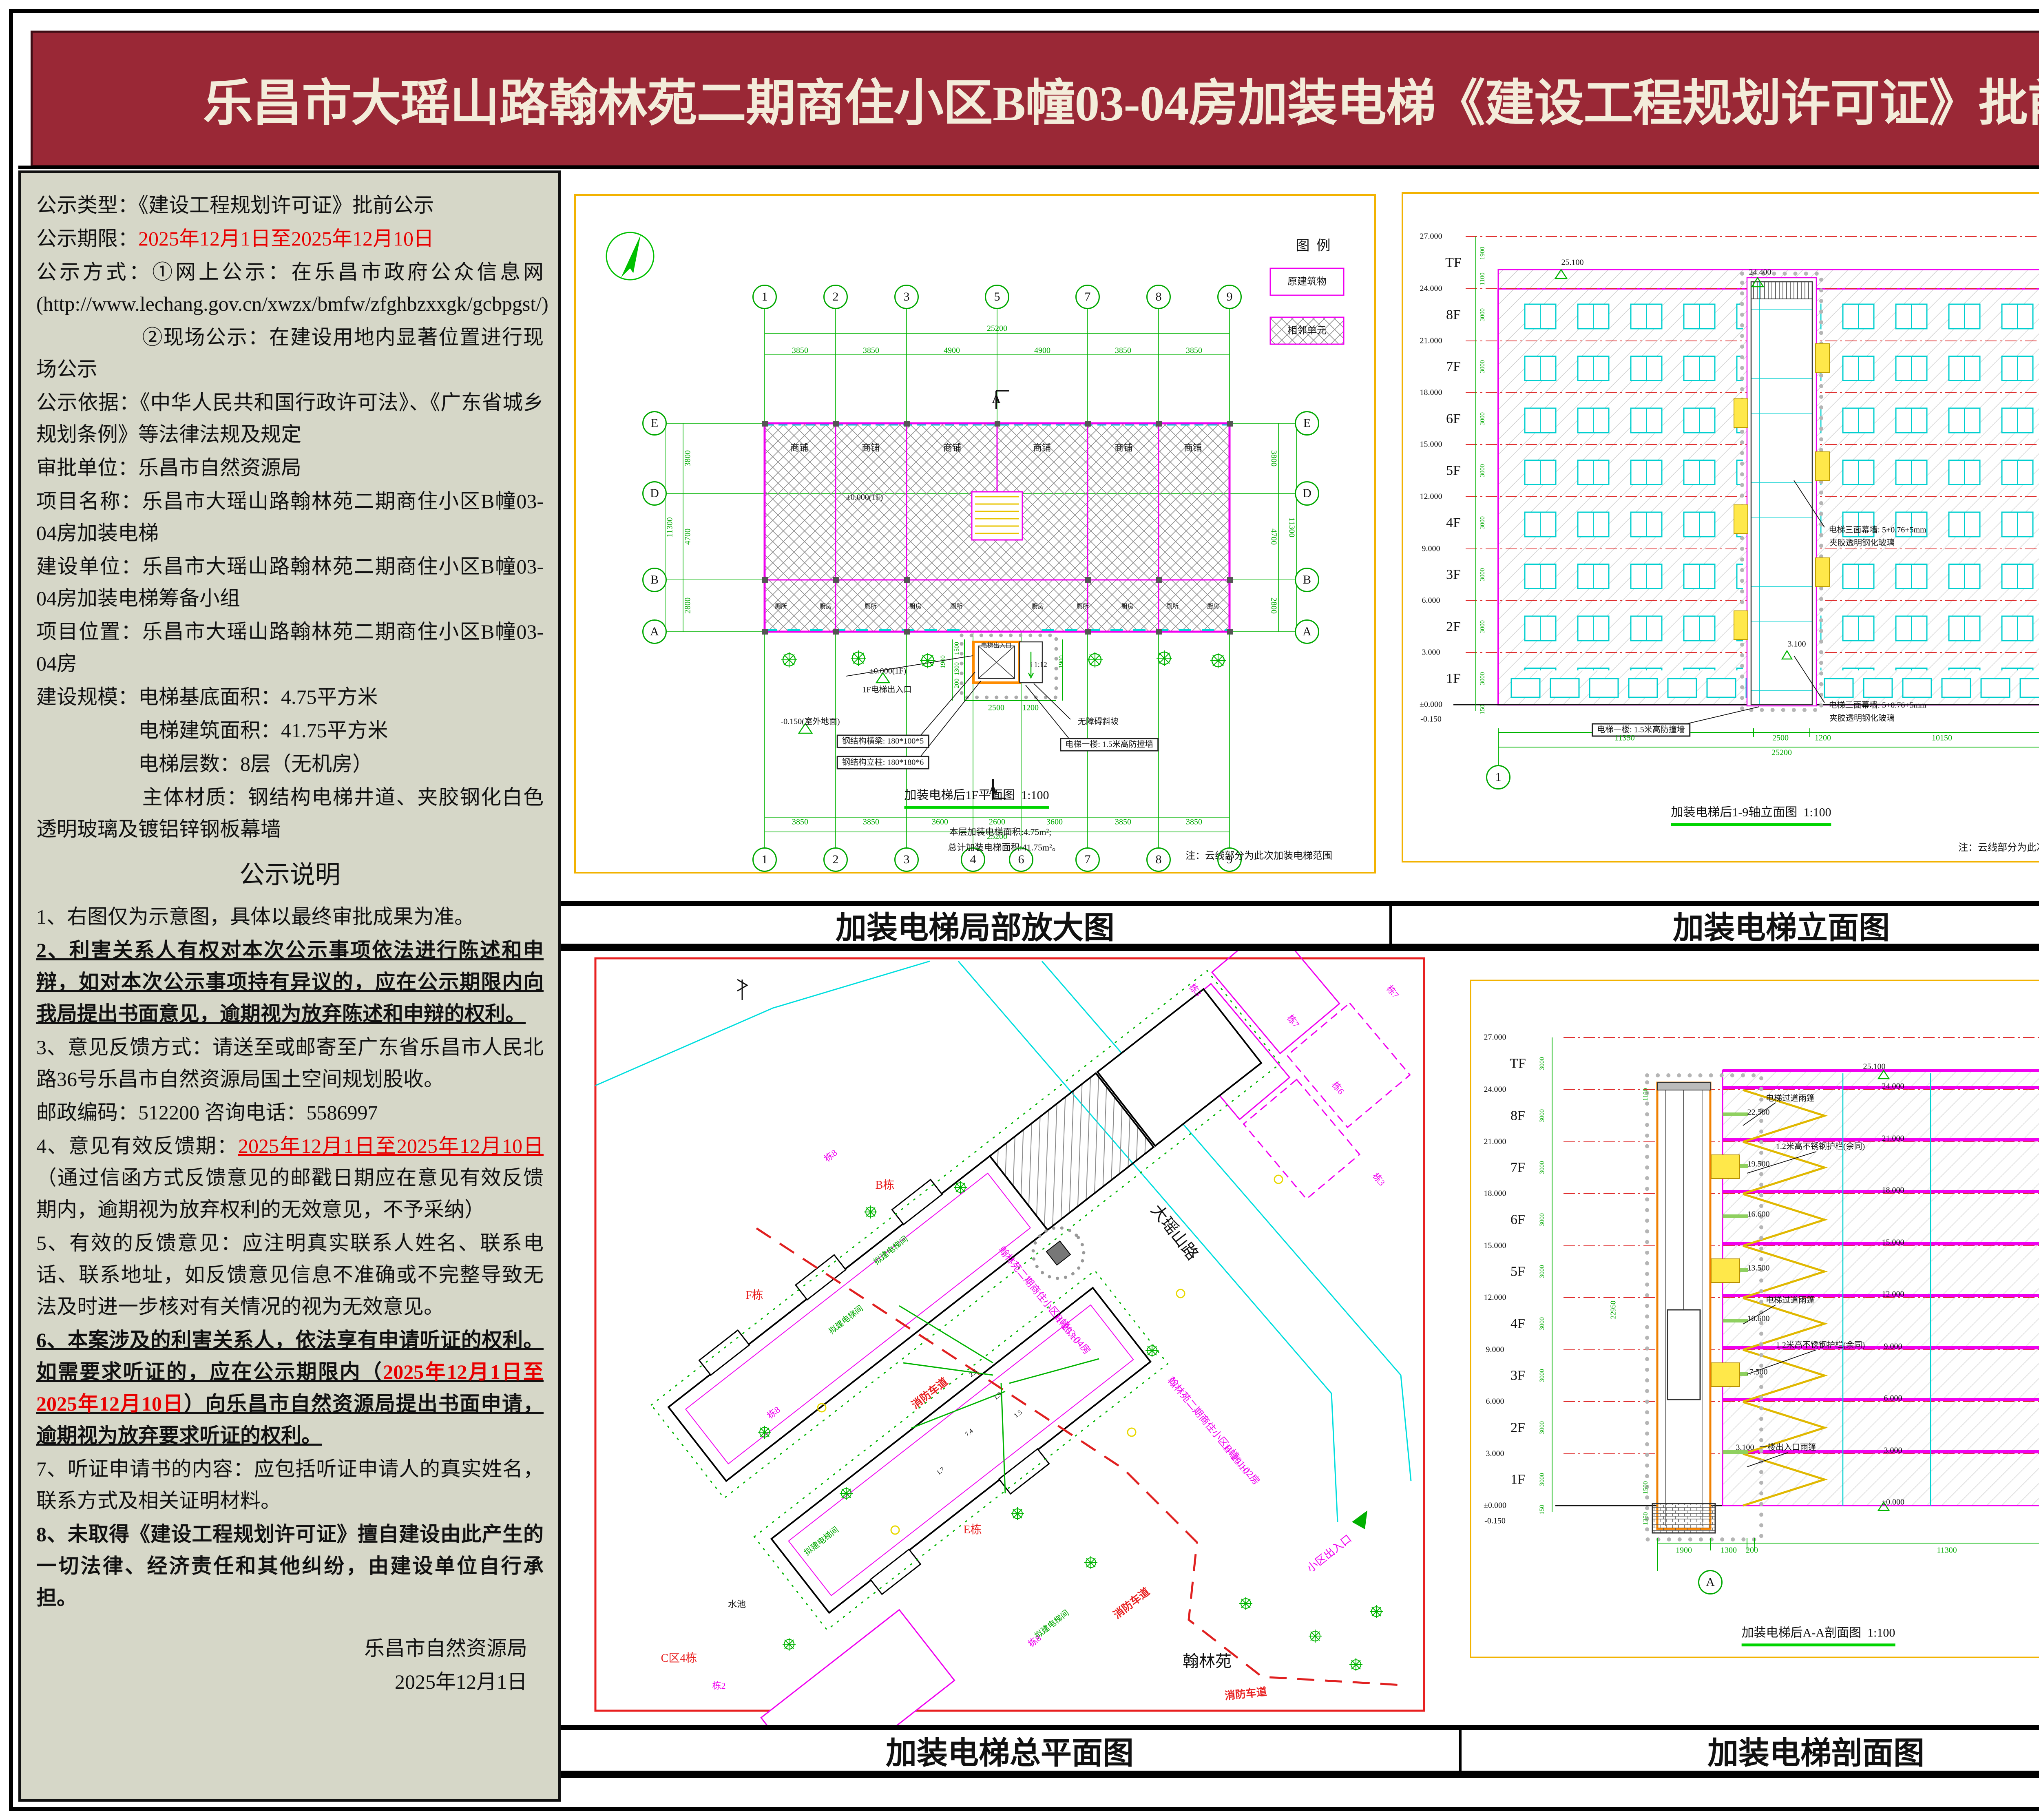  Describe the element at coordinates (1109, 745) in the screenshot. I see `drawing-label: 电梯一楼: 1.5米高防撞墙` at that location.